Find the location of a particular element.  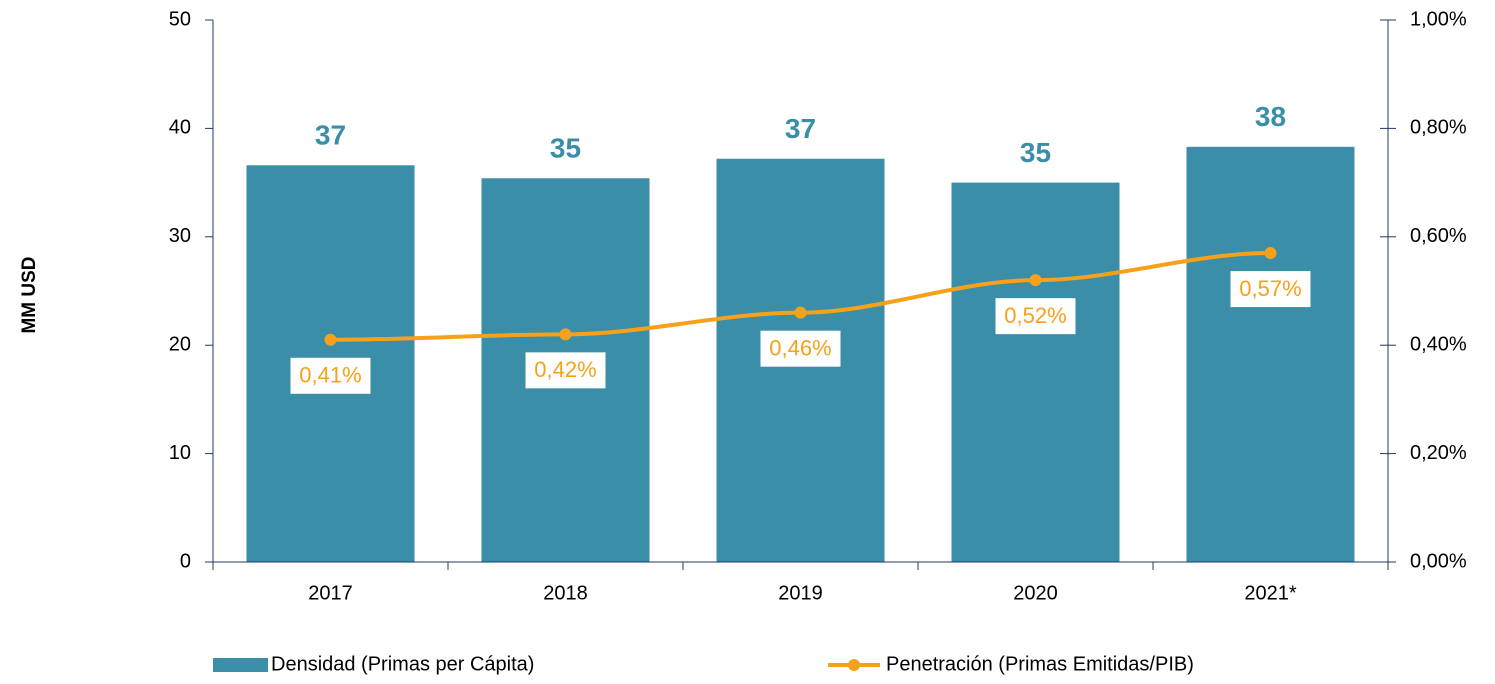

line-value-label: 0,41% is located at coordinates (330, 375).